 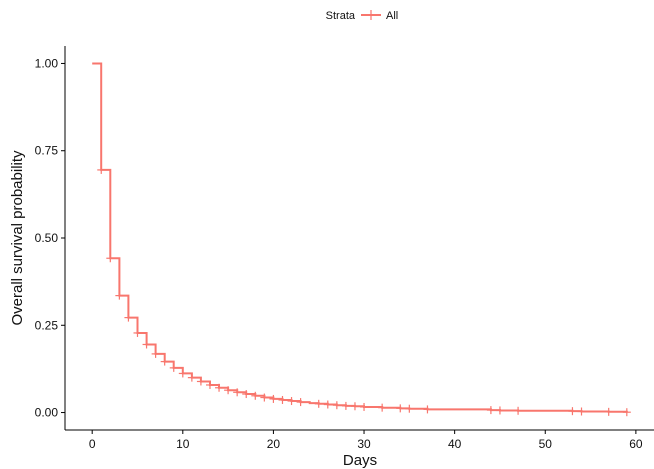 I want to click on legend: Strata All, so click(x=362, y=16).